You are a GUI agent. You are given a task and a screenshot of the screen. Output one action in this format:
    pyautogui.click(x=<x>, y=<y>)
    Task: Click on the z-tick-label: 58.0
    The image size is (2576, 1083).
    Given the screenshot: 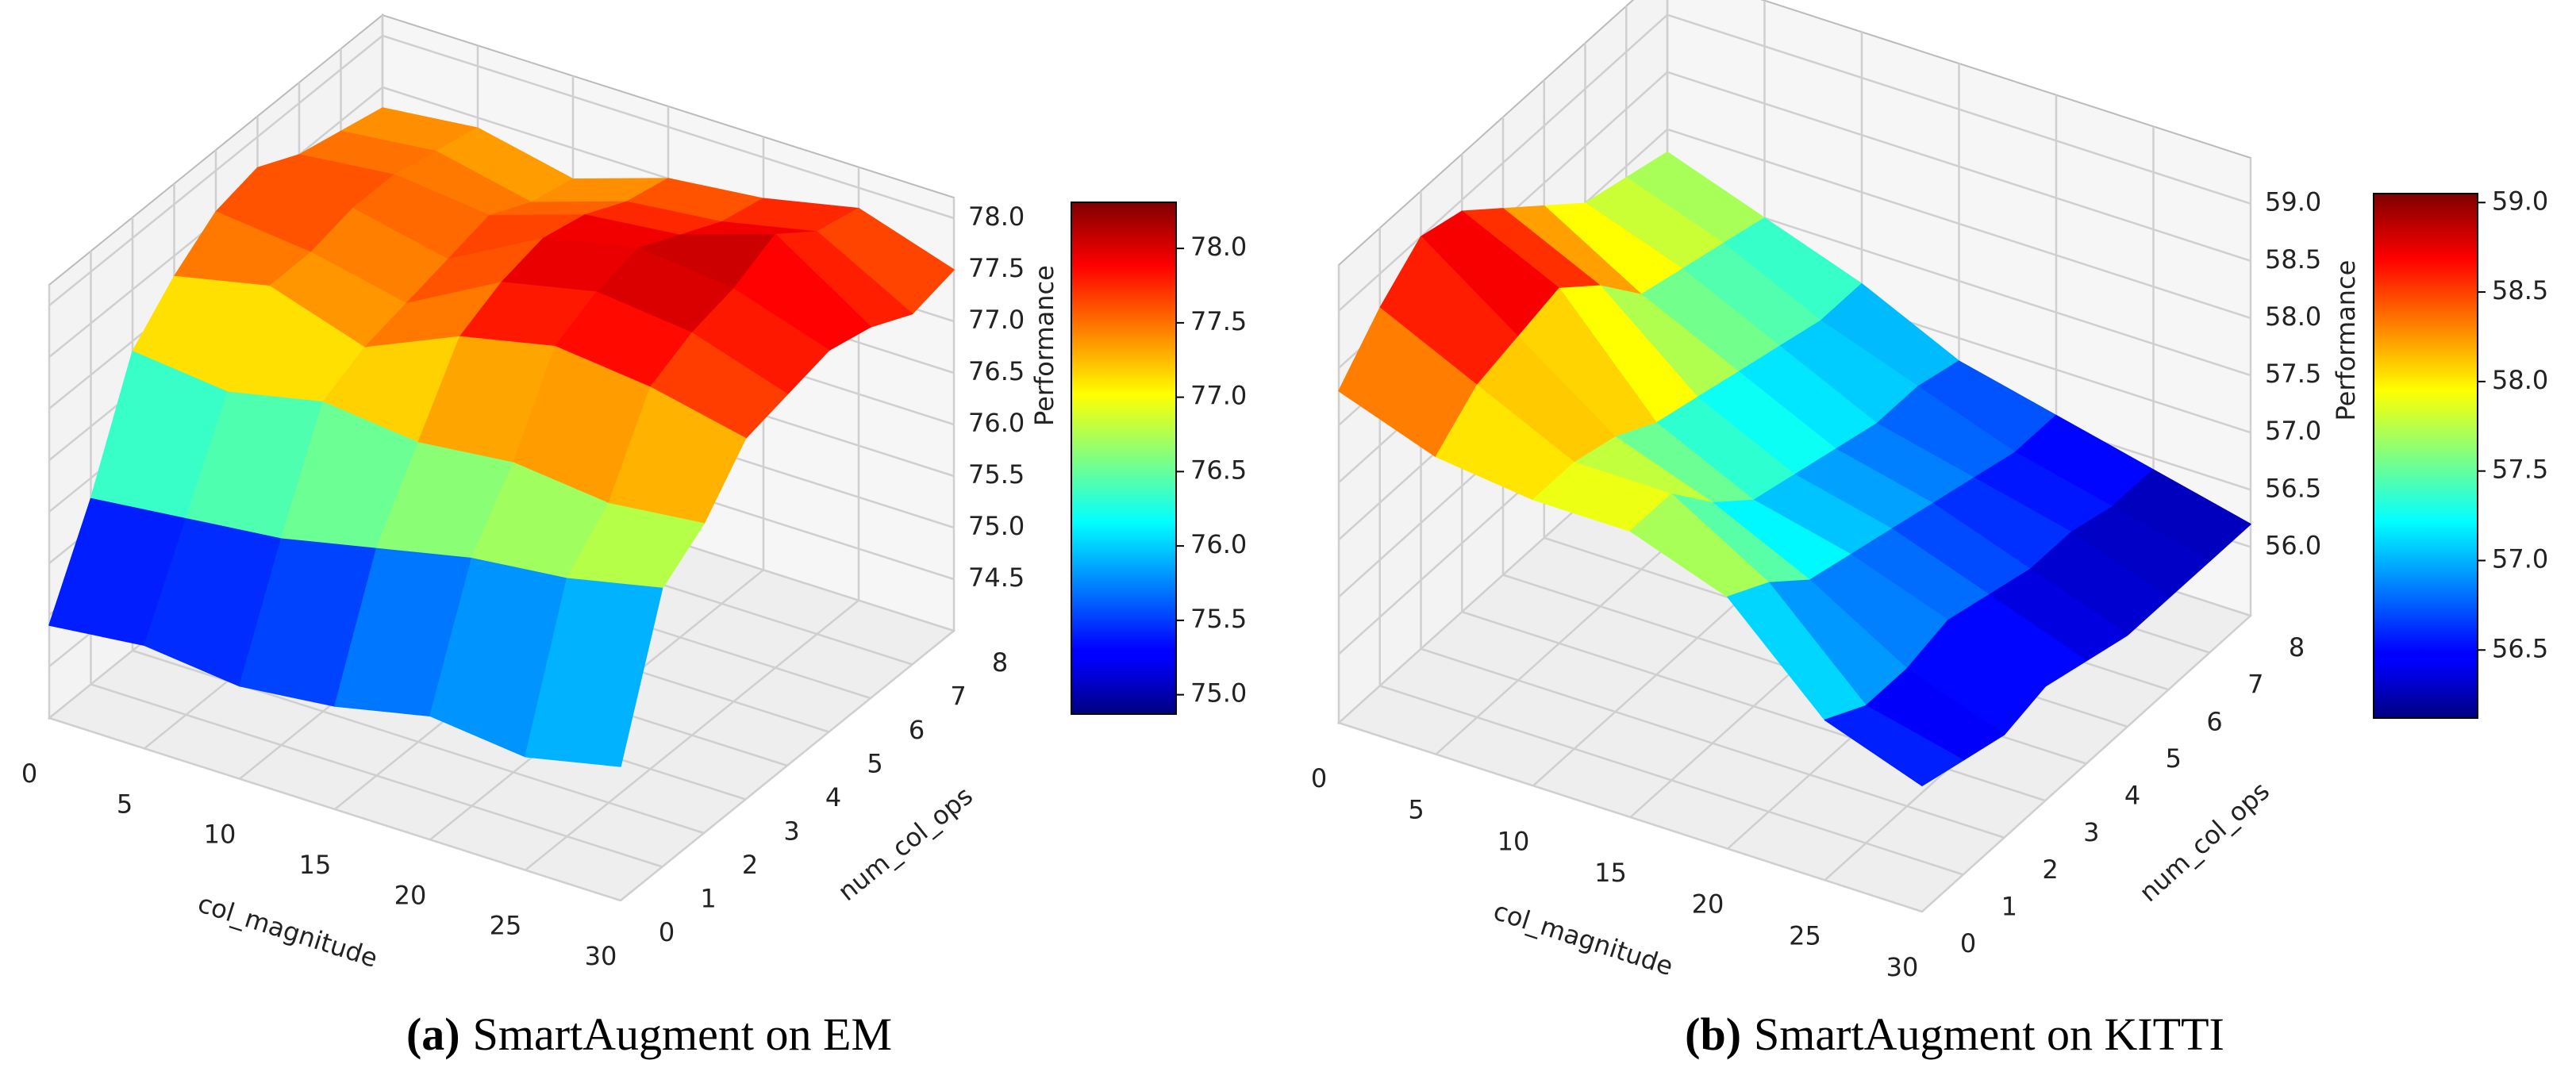 What is the action you would take?
    pyautogui.click(x=2293, y=316)
    